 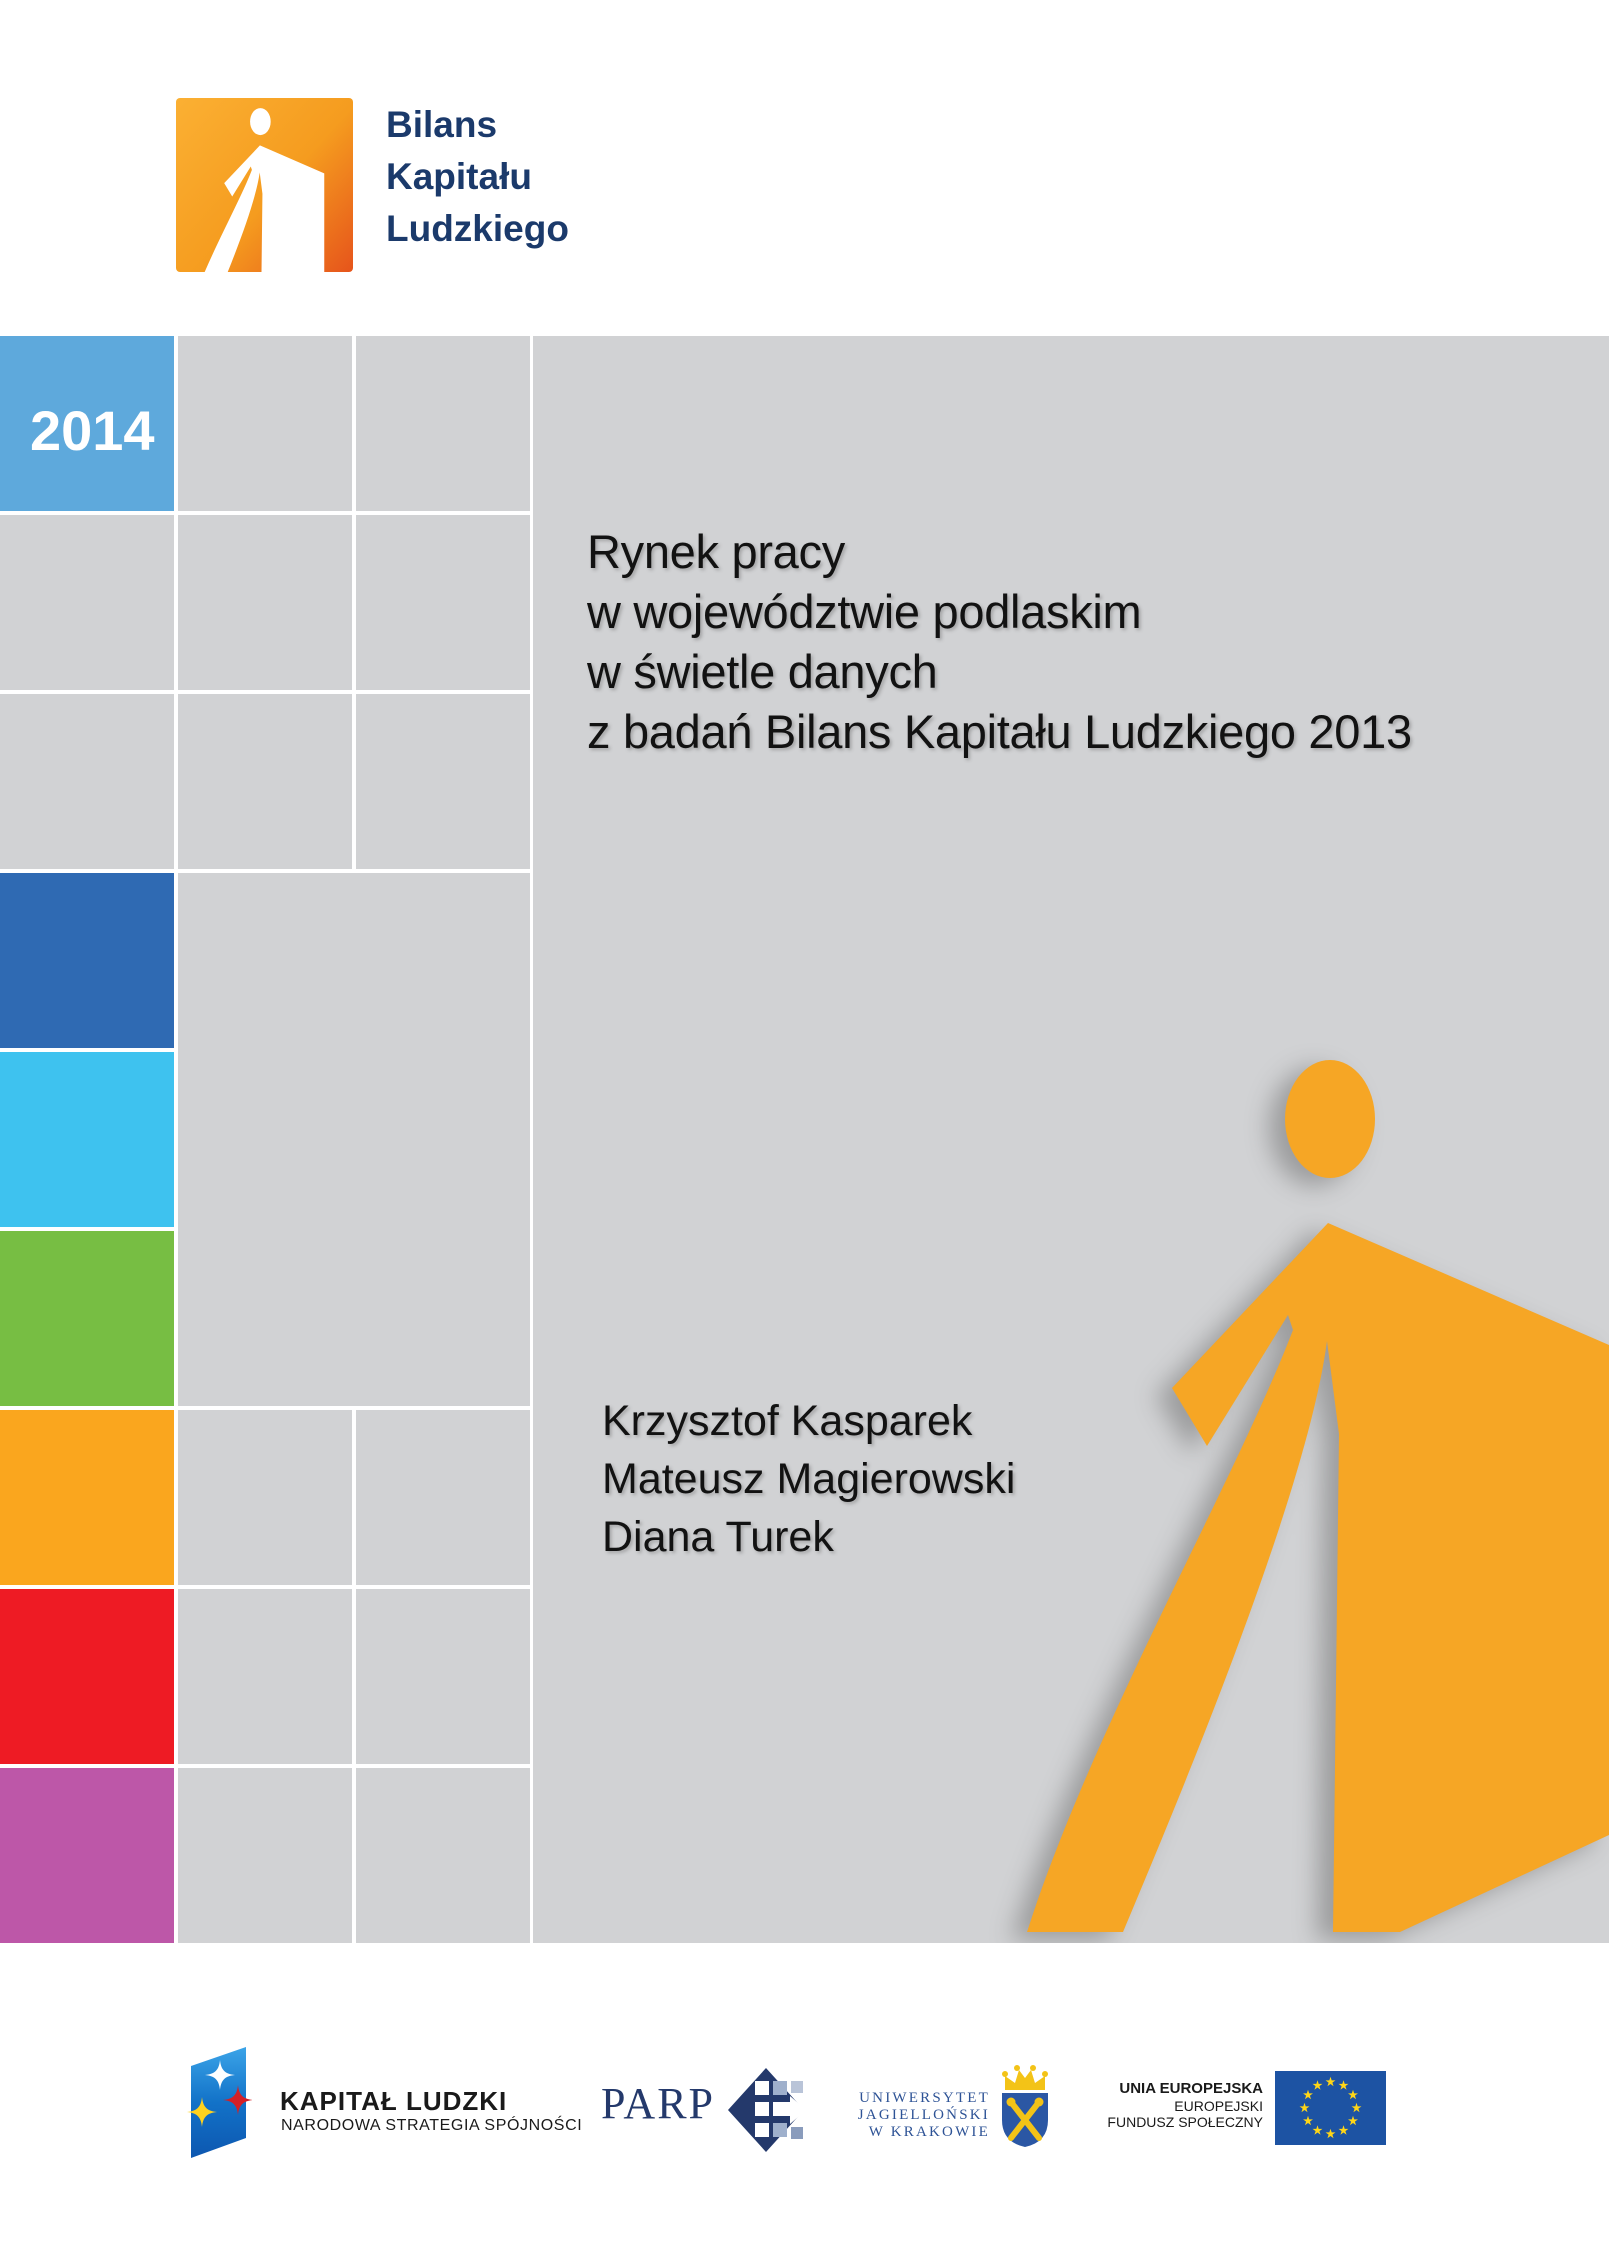 I want to click on grid-cell-cyan, so click(x=87, y=1139).